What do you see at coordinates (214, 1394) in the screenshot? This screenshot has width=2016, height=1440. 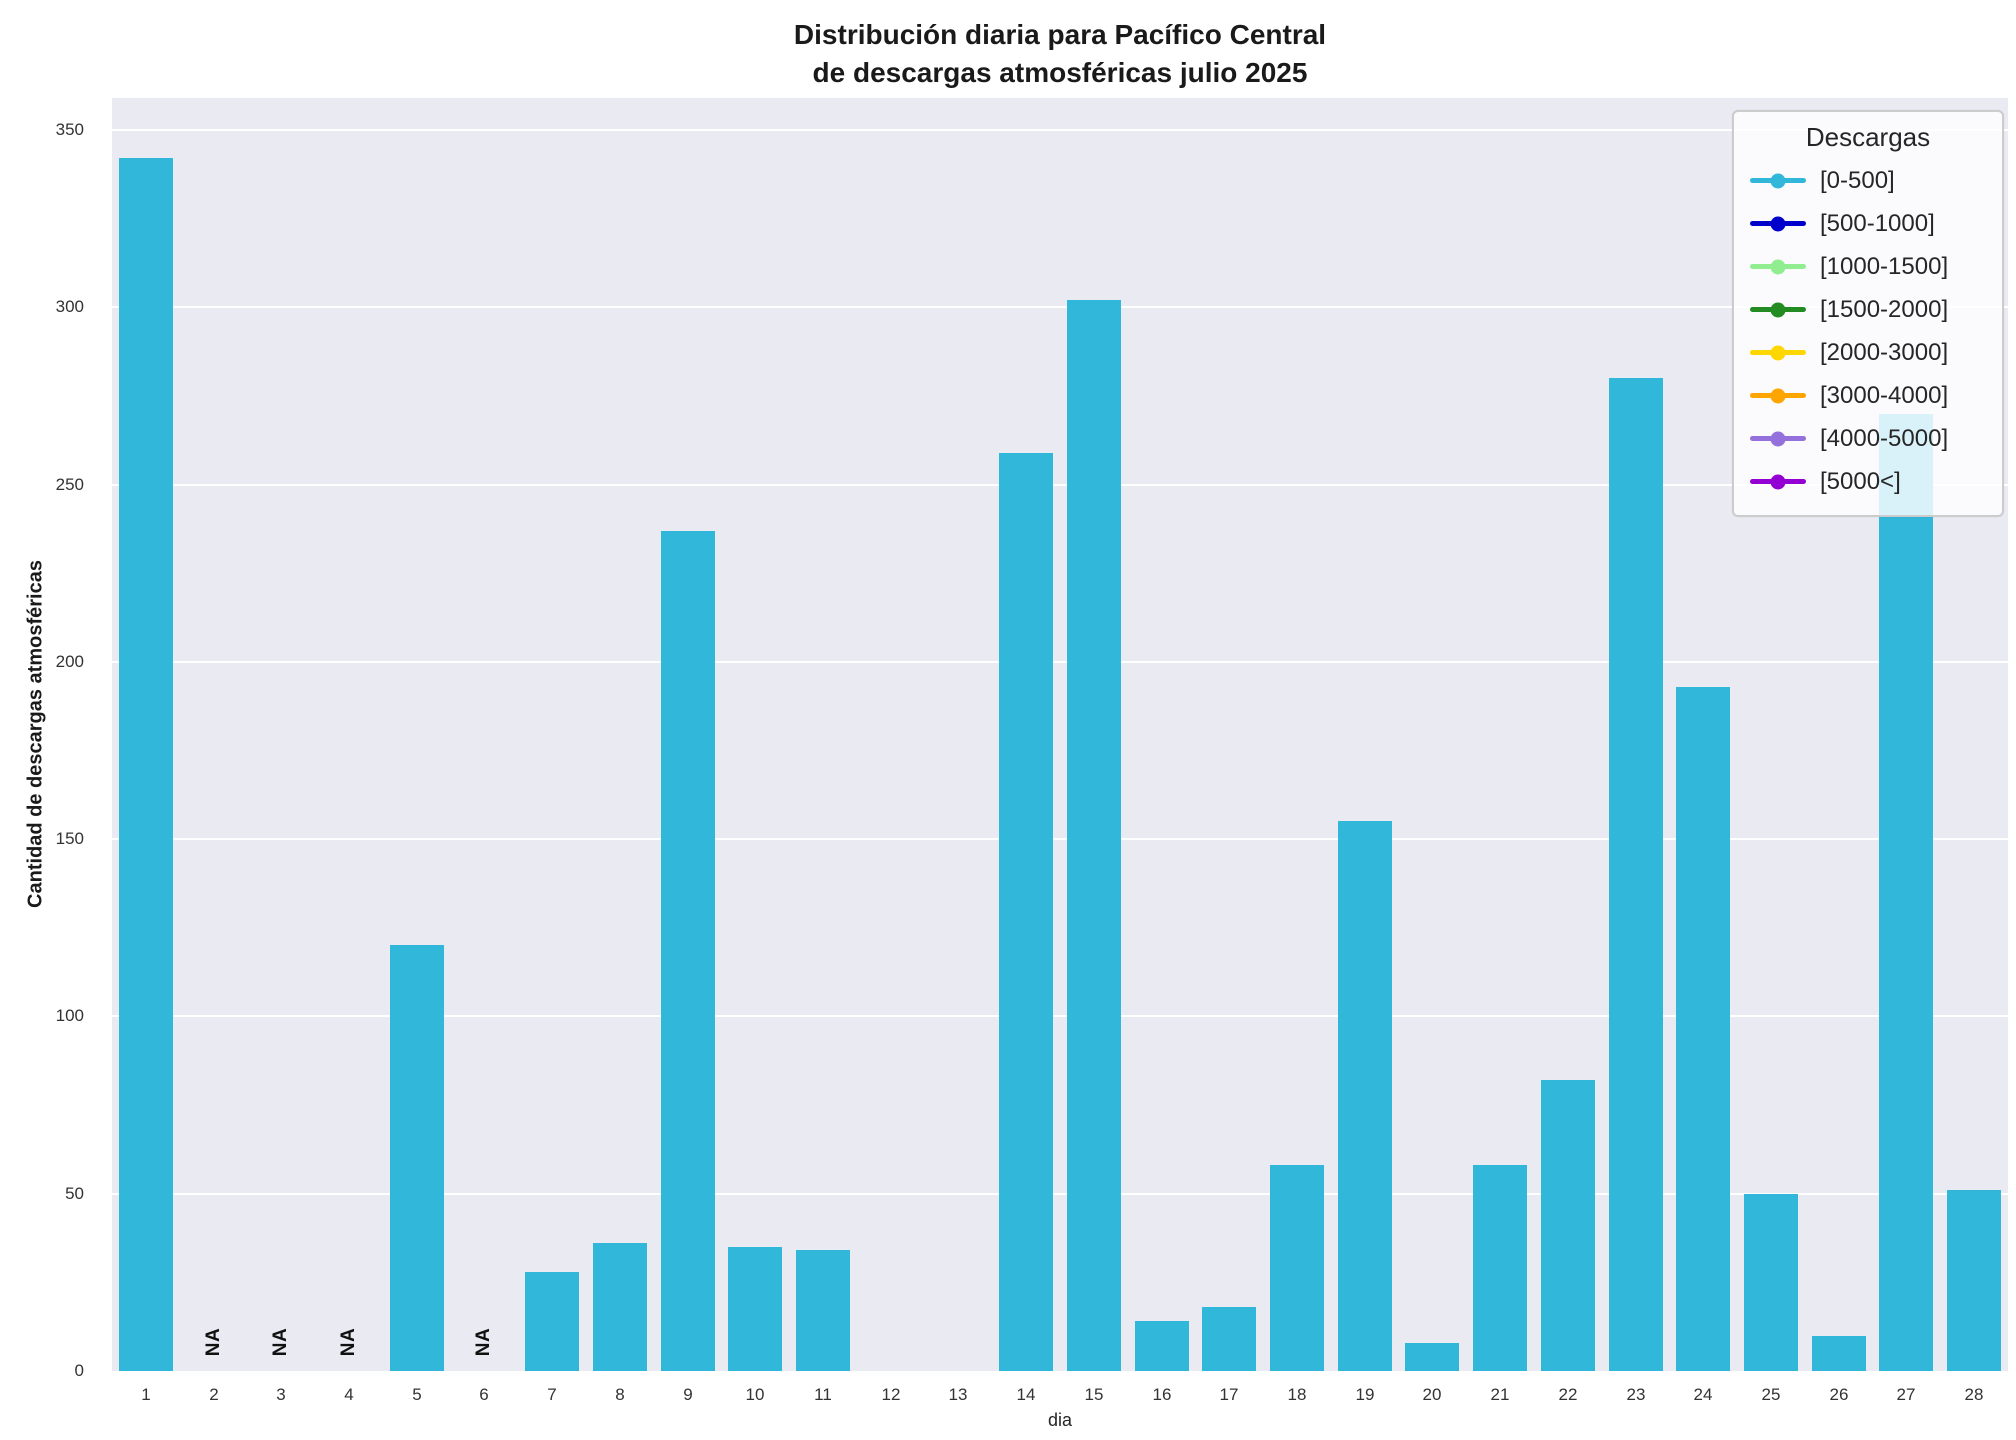 I see `x-tick-2: 2` at bounding box center [214, 1394].